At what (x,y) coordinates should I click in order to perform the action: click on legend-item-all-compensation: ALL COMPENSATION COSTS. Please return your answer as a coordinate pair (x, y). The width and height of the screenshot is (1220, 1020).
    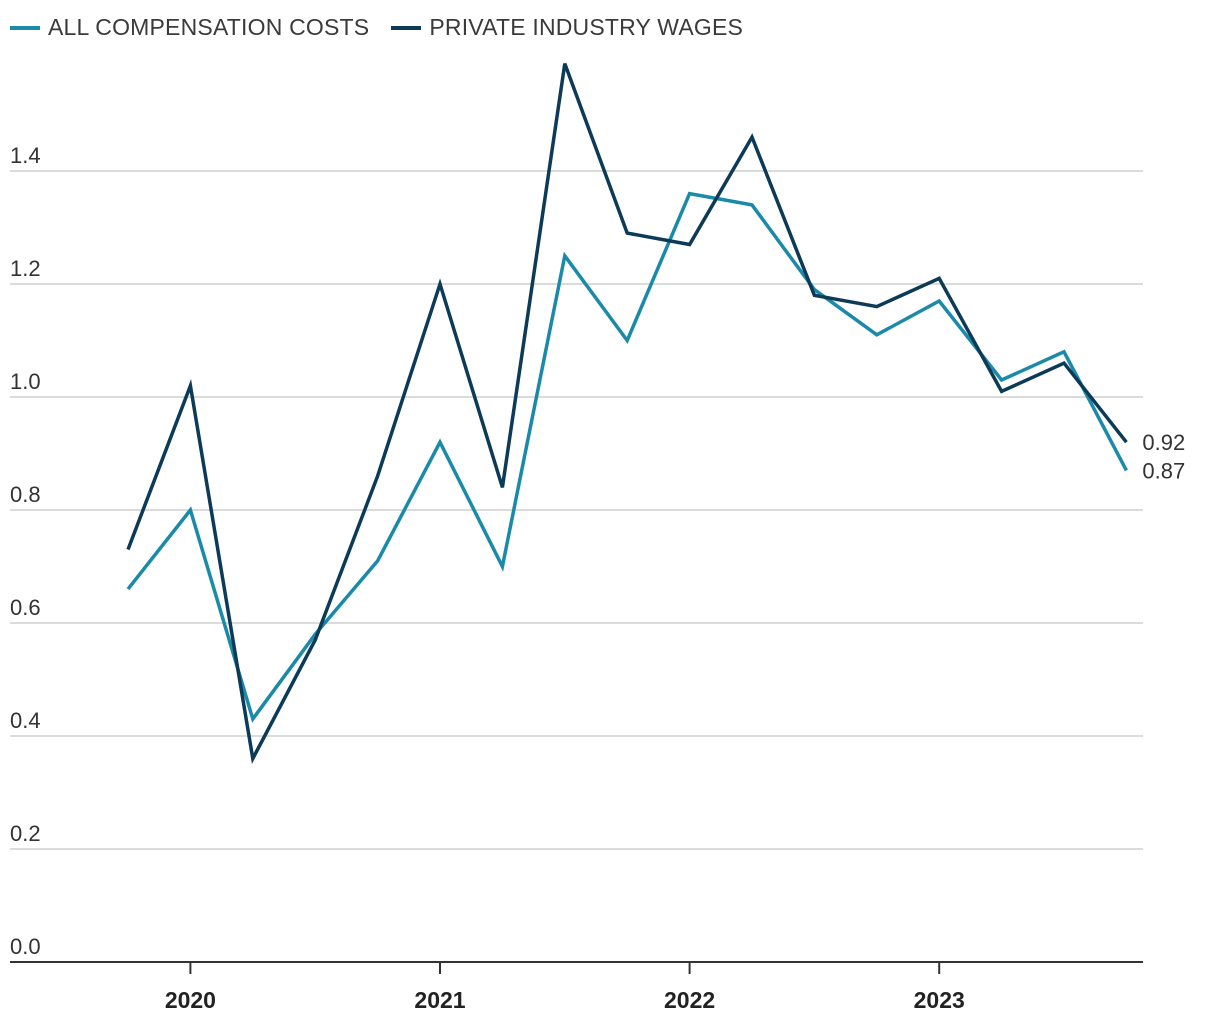
    Looking at the image, I should click on (189, 27).